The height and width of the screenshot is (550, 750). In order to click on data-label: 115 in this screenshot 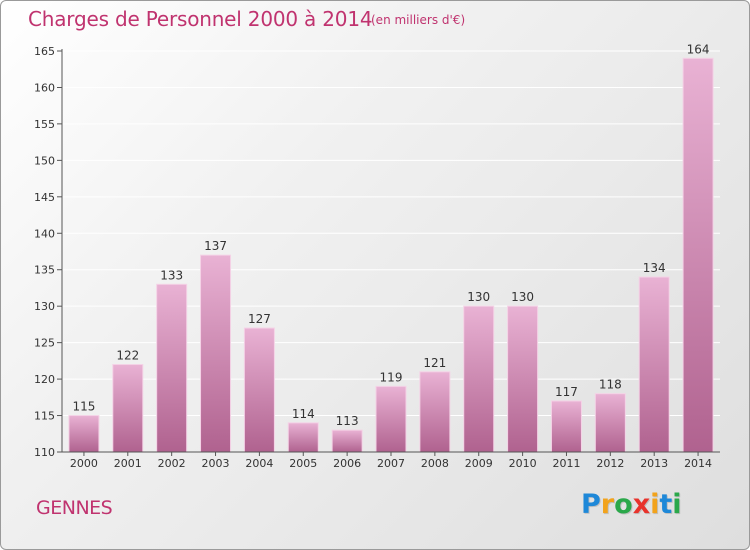, I will do `click(83, 407)`.